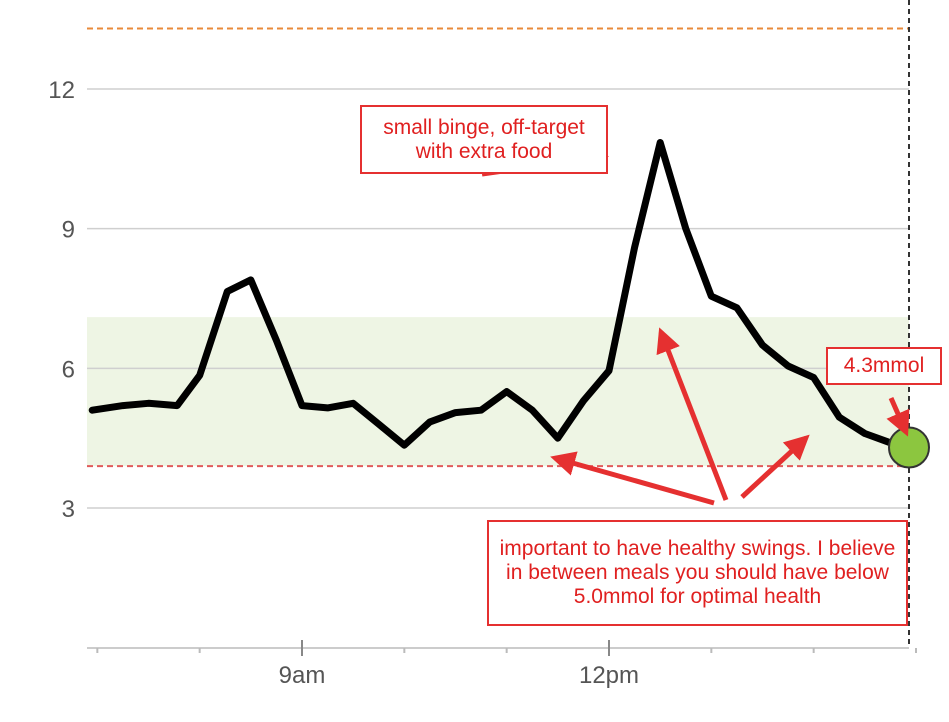 Image resolution: width=949 pixels, height=722 pixels. Describe the element at coordinates (484, 139) in the screenshot. I see `annotation-binge: small binge, off-target with extra food` at that location.